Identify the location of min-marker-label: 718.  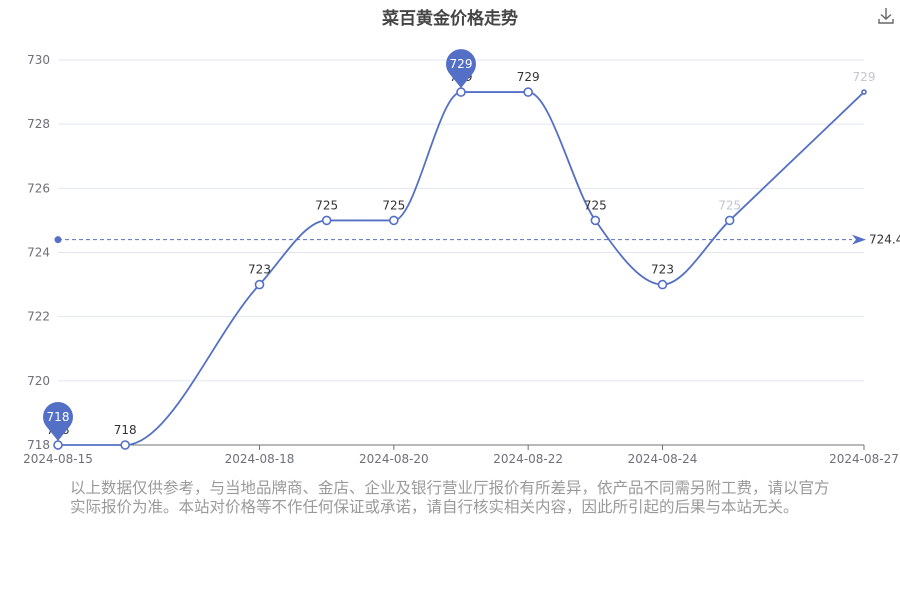
(58, 417).